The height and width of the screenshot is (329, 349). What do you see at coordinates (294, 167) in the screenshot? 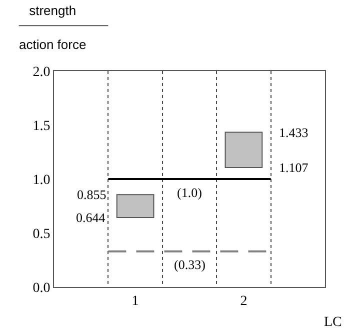
I see `annotation: 1.107` at bounding box center [294, 167].